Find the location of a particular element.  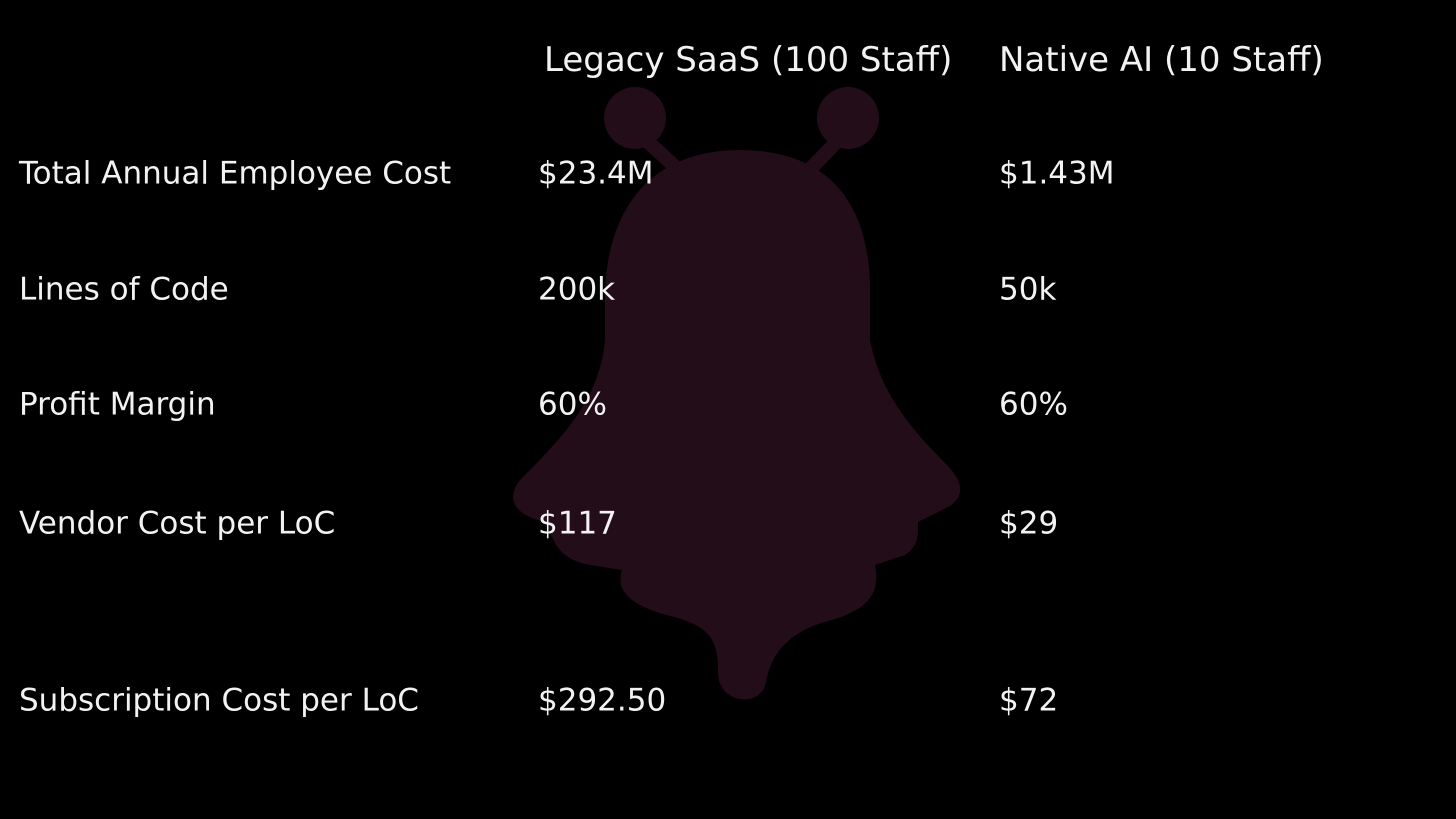

row-label: Profit Margin is located at coordinates (117, 404).